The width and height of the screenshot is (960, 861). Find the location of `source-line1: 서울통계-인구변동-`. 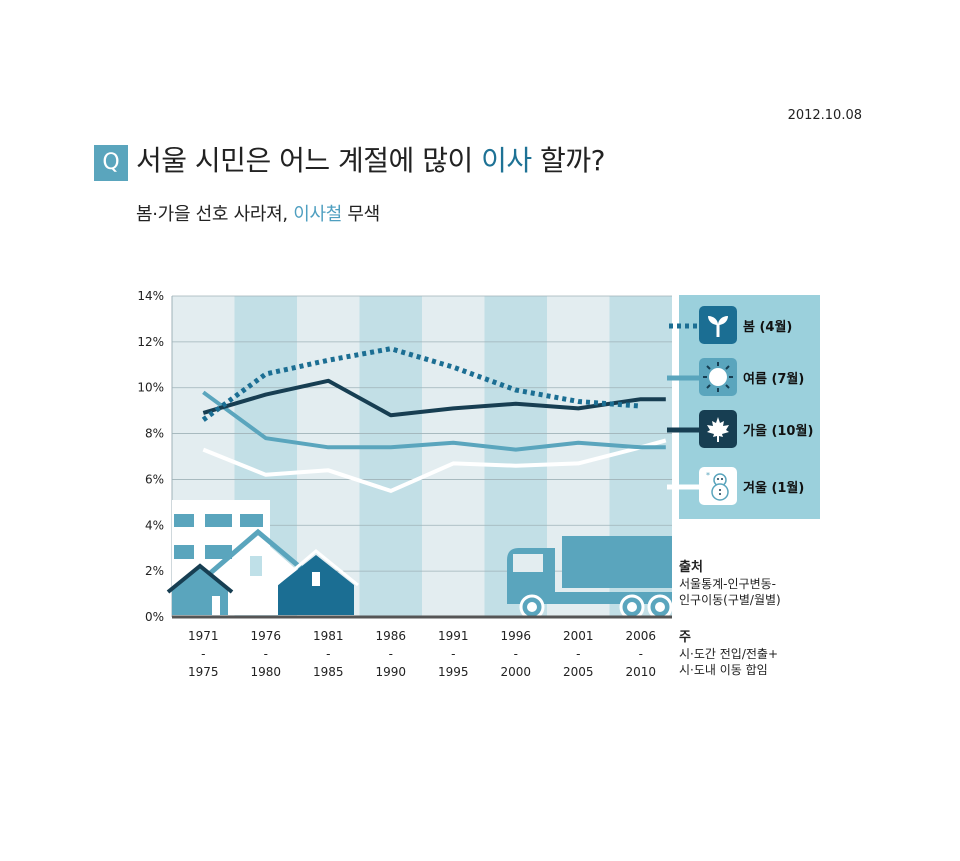

source-line1: 서울통계-인구변동- is located at coordinates (727, 584).